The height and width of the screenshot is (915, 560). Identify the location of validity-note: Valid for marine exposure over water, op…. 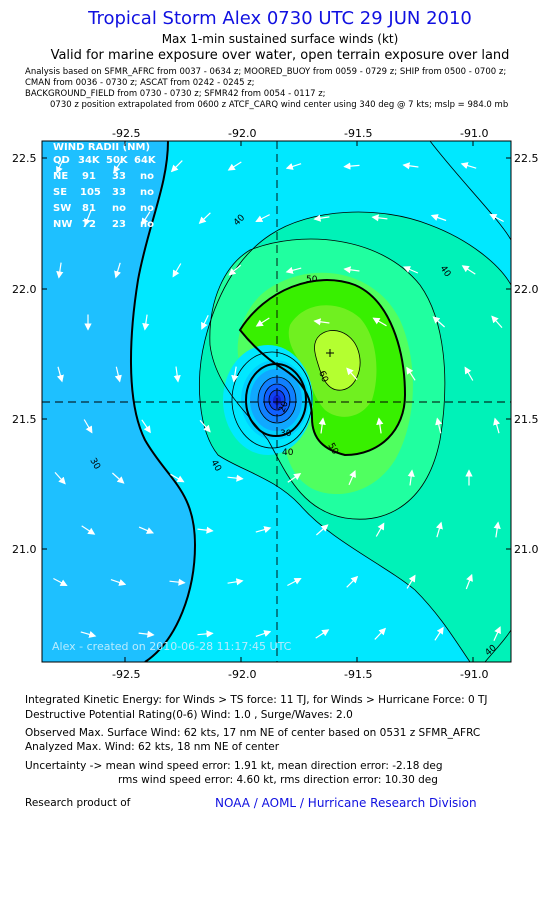
(280, 55).